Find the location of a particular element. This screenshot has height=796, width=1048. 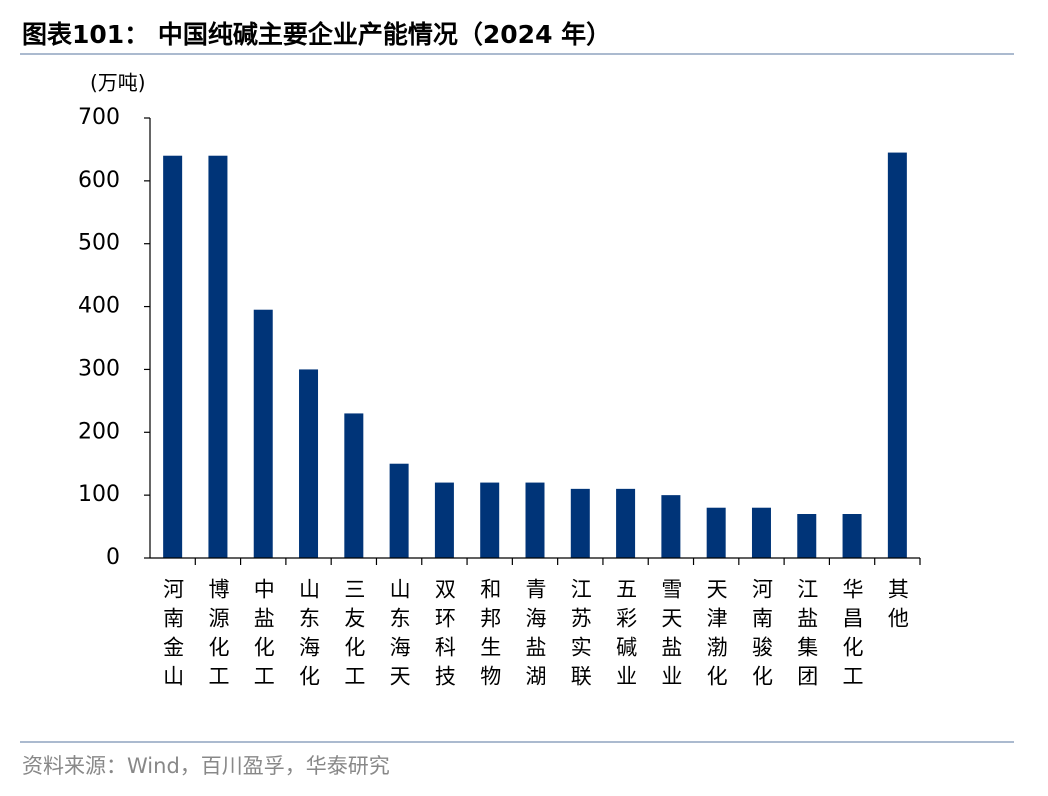

y-tick-label: 100 is located at coordinates (99, 494).